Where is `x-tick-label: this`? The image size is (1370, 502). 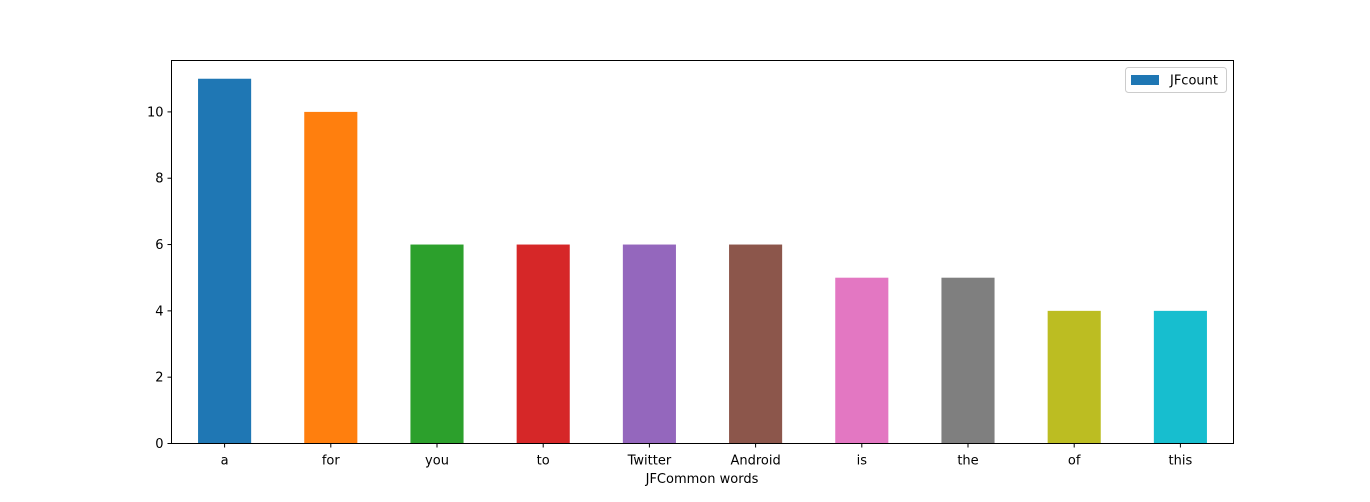
x-tick-label: this is located at coordinates (1181, 461).